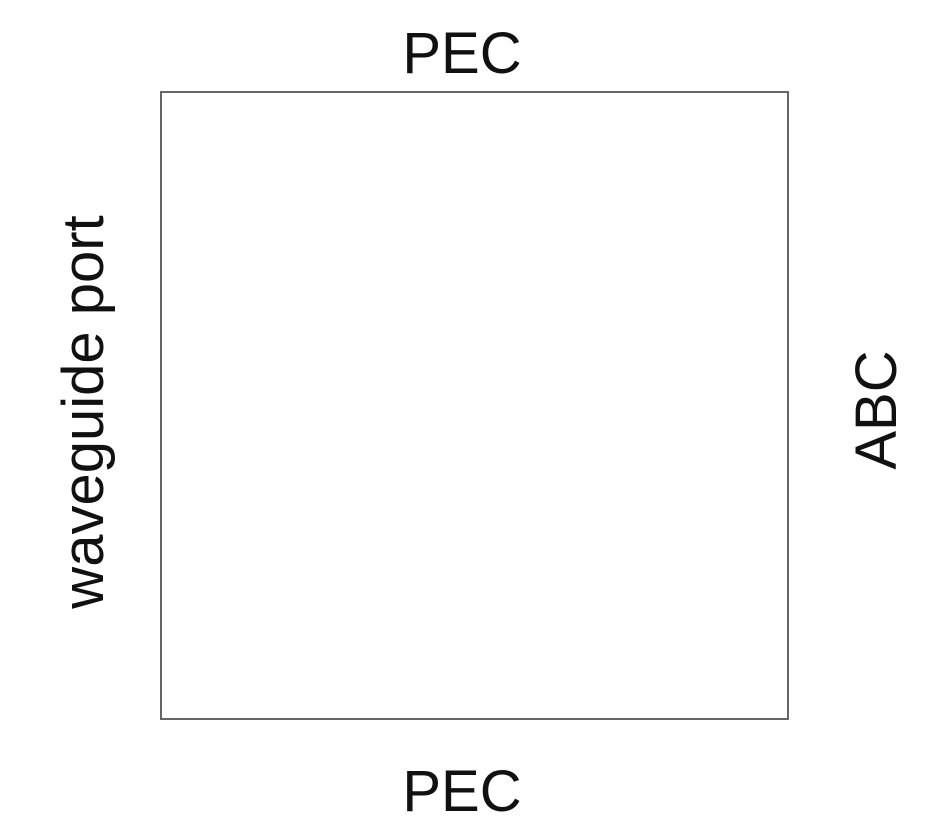 Image resolution: width=938 pixels, height=833 pixels. Describe the element at coordinates (83, 412) in the screenshot. I see `left-boundary-label: waveguide port` at that location.